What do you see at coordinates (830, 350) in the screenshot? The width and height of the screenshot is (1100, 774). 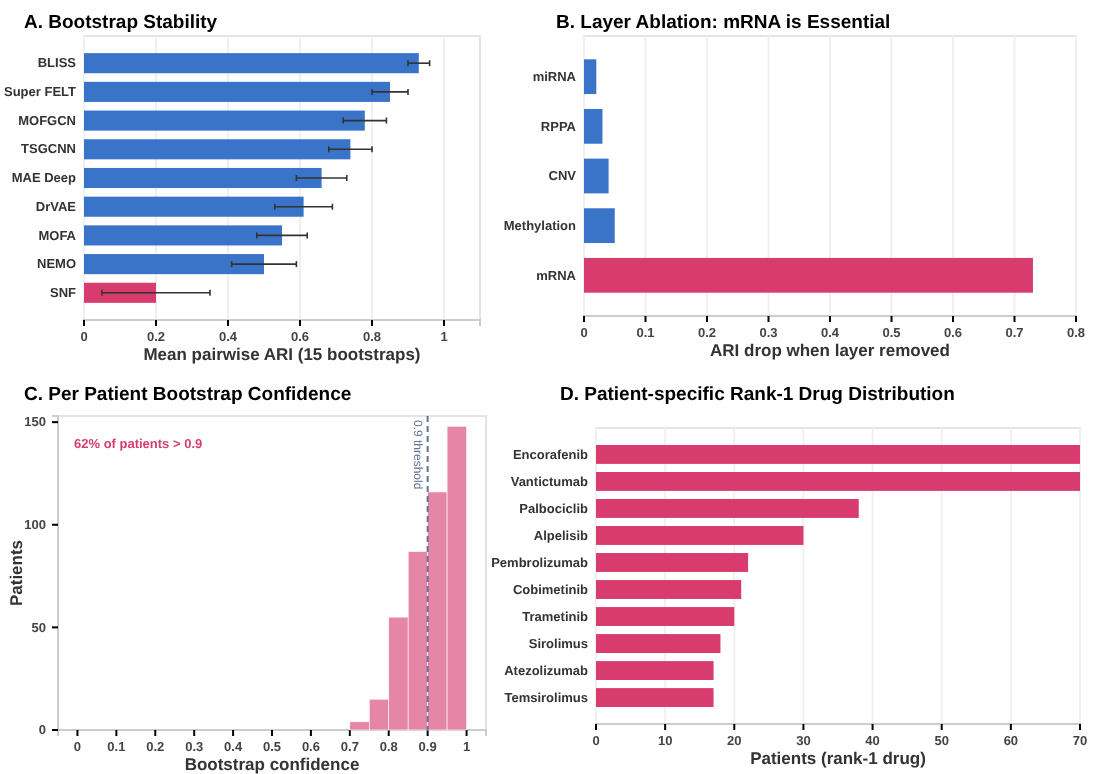 I see `x-axis-title: ARI drop when layer removed` at bounding box center [830, 350].